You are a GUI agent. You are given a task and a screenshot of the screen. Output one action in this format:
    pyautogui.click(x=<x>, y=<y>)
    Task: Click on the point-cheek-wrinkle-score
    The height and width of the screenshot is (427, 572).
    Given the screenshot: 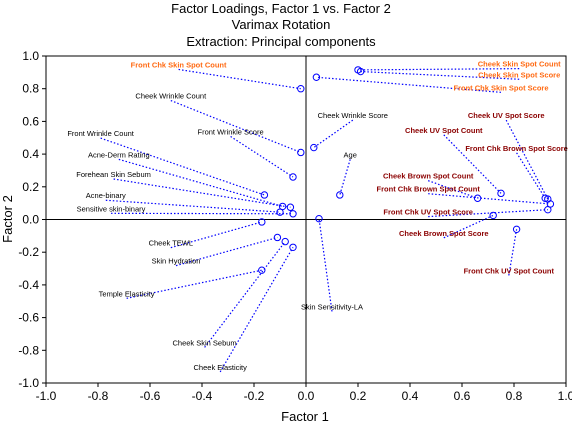 What is the action you would take?
    pyautogui.click(x=314, y=147)
    